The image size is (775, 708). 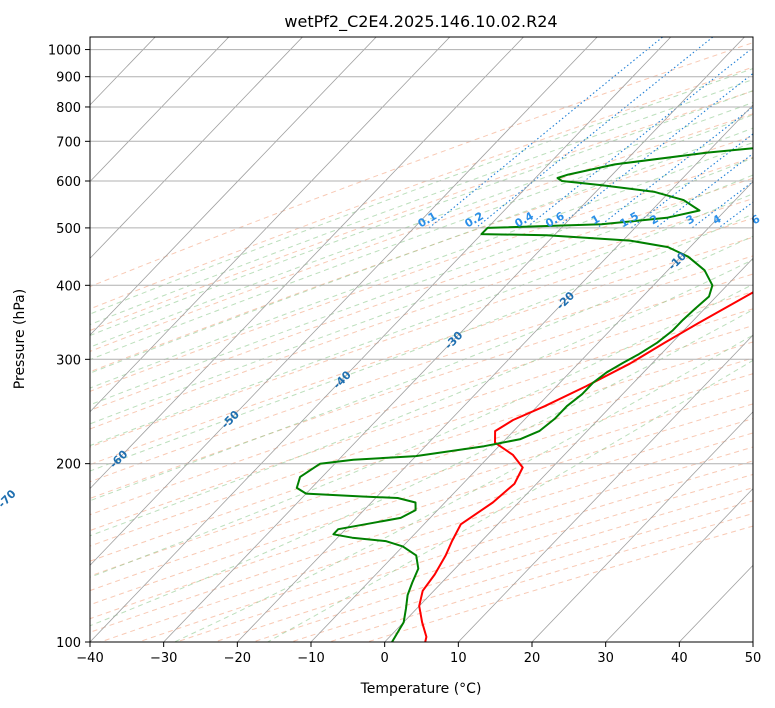 What do you see at coordinates (755, 219) in the screenshot?
I see `mixing-ratio-label: 6` at bounding box center [755, 219].